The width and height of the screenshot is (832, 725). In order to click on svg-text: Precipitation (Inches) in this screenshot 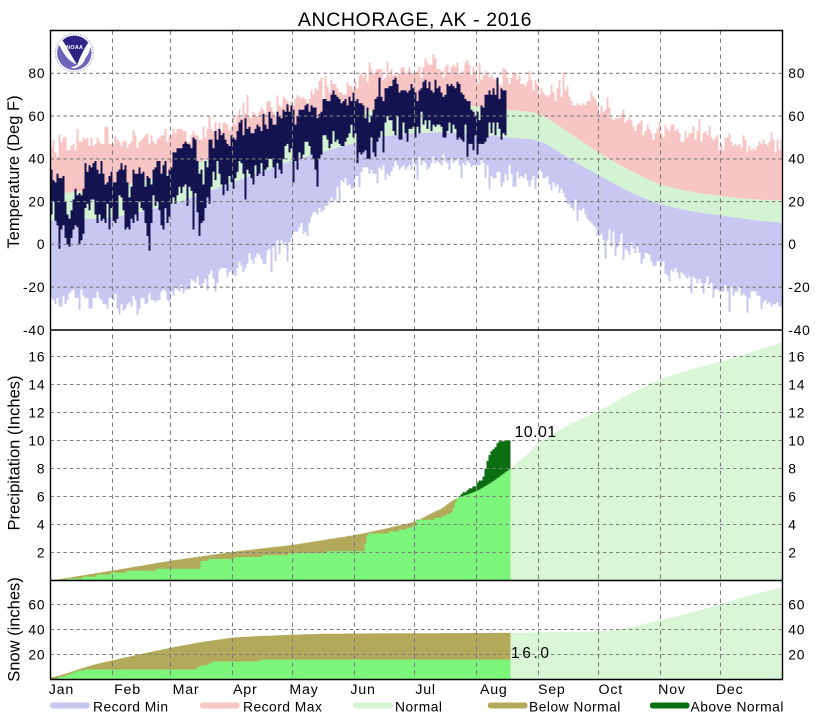, I will do `click(15, 453)`.